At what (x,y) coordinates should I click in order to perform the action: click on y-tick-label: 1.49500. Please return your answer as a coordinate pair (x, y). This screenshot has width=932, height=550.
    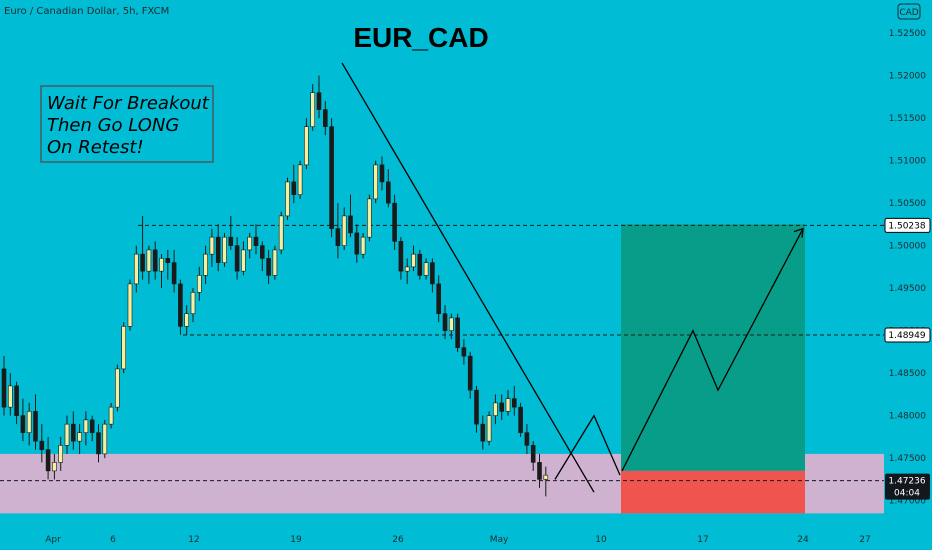
    Looking at the image, I should click on (907, 289).